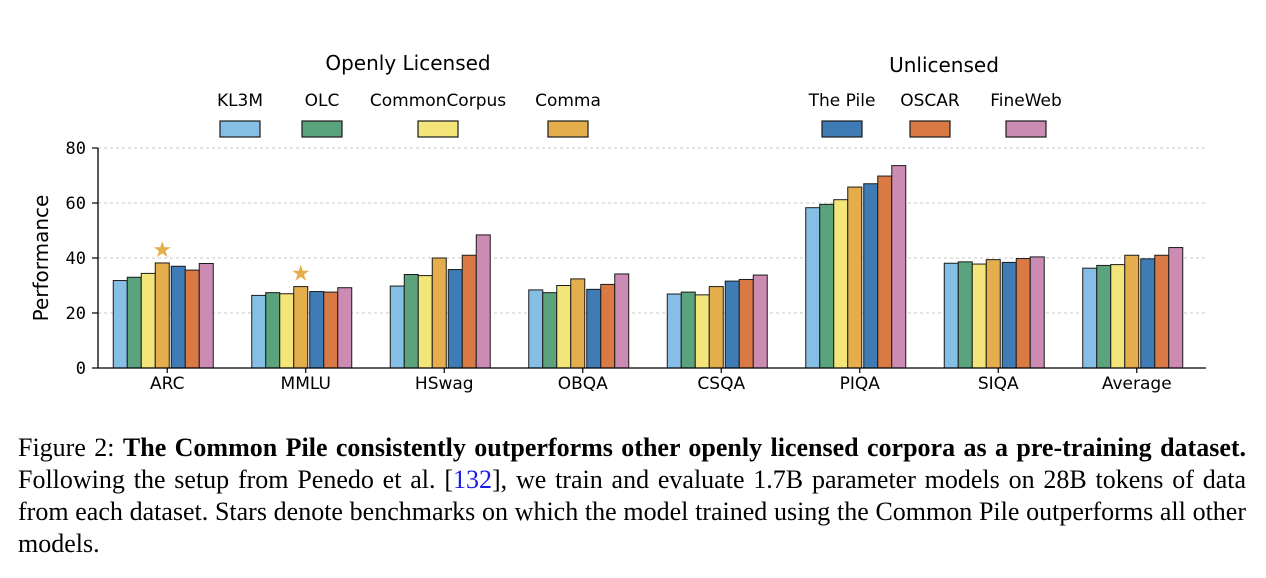  Describe the element at coordinates (622, 321) in the screenshot. I see `bar-fineweb-obqa` at that location.